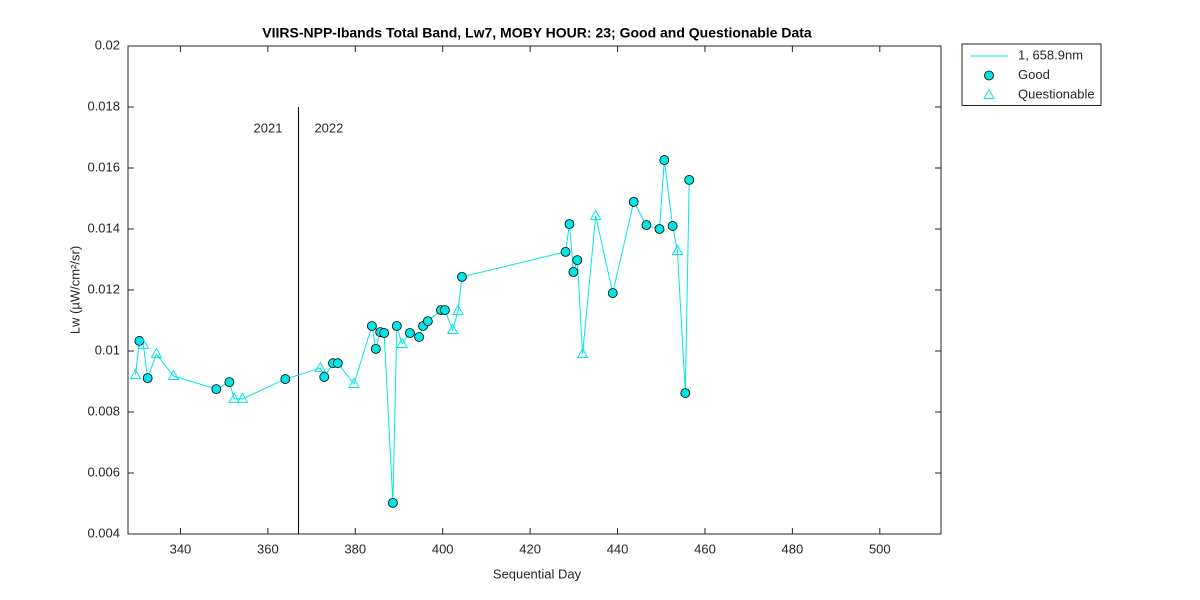 The height and width of the screenshot is (600, 1200). What do you see at coordinates (268, 127) in the screenshot?
I see `annotation: 2021` at bounding box center [268, 127].